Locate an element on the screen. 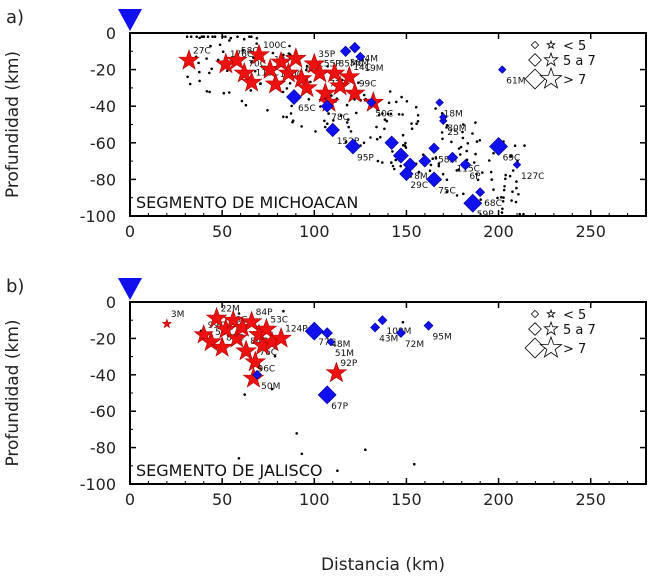  legend-diamond is located at coordinates (535, 348).